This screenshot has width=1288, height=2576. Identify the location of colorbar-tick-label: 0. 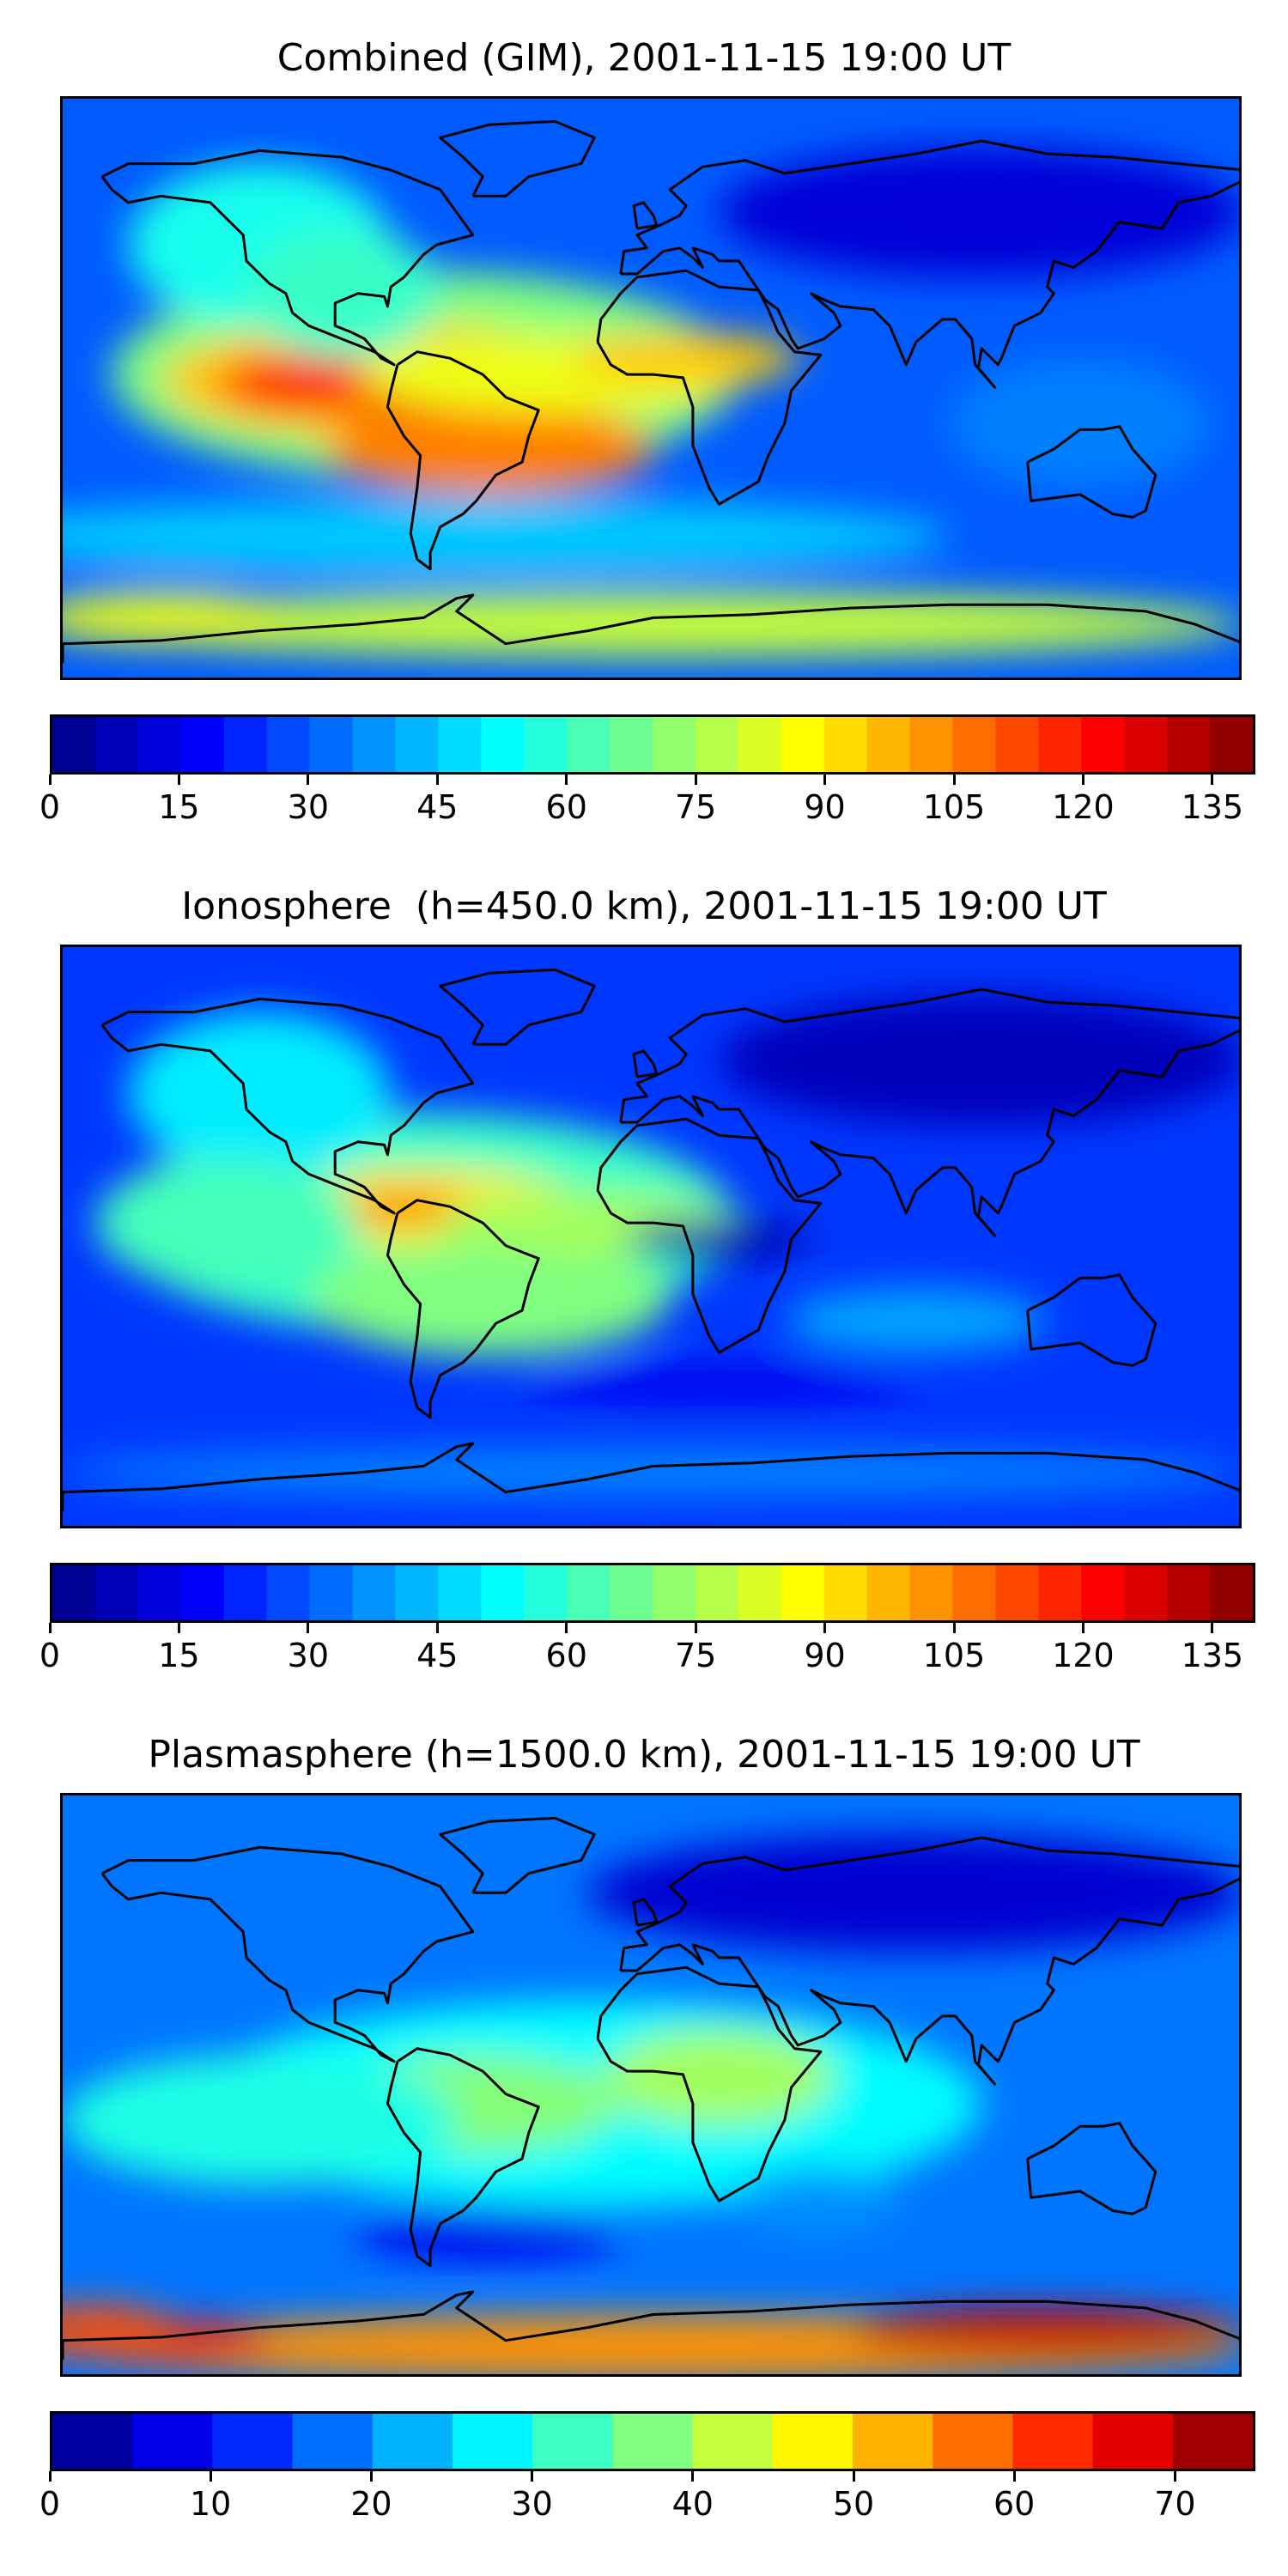
(50, 2504).